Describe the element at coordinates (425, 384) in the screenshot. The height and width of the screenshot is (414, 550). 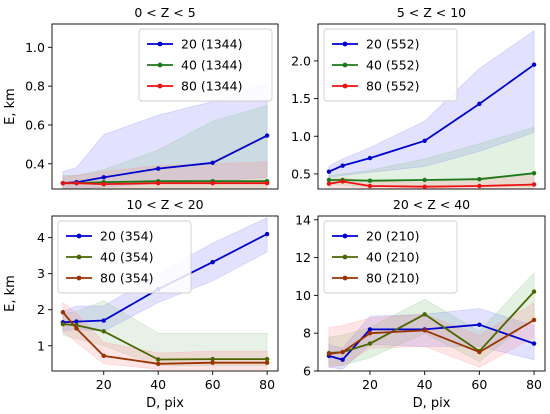
I see `x-tick-label: 40` at that location.